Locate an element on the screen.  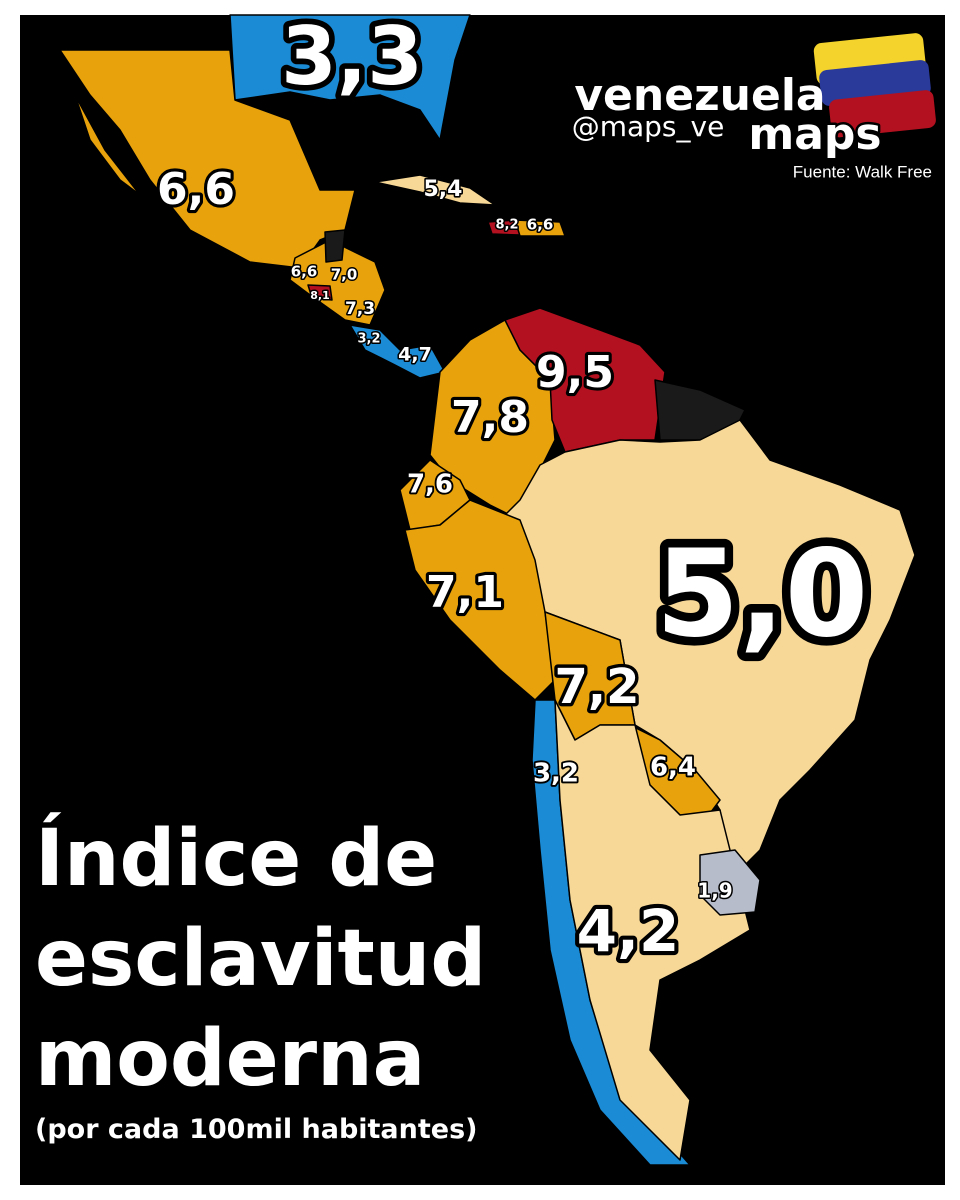
value-label: 5,4 is located at coordinates (443, 189).